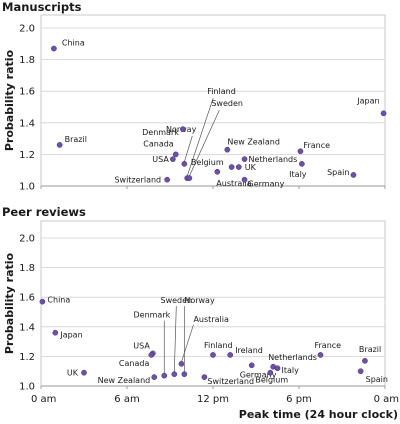 This screenshot has width=400, height=424. Describe the element at coordinates (244, 159) in the screenshot. I see `point-manuscripts-netherlands` at that location.